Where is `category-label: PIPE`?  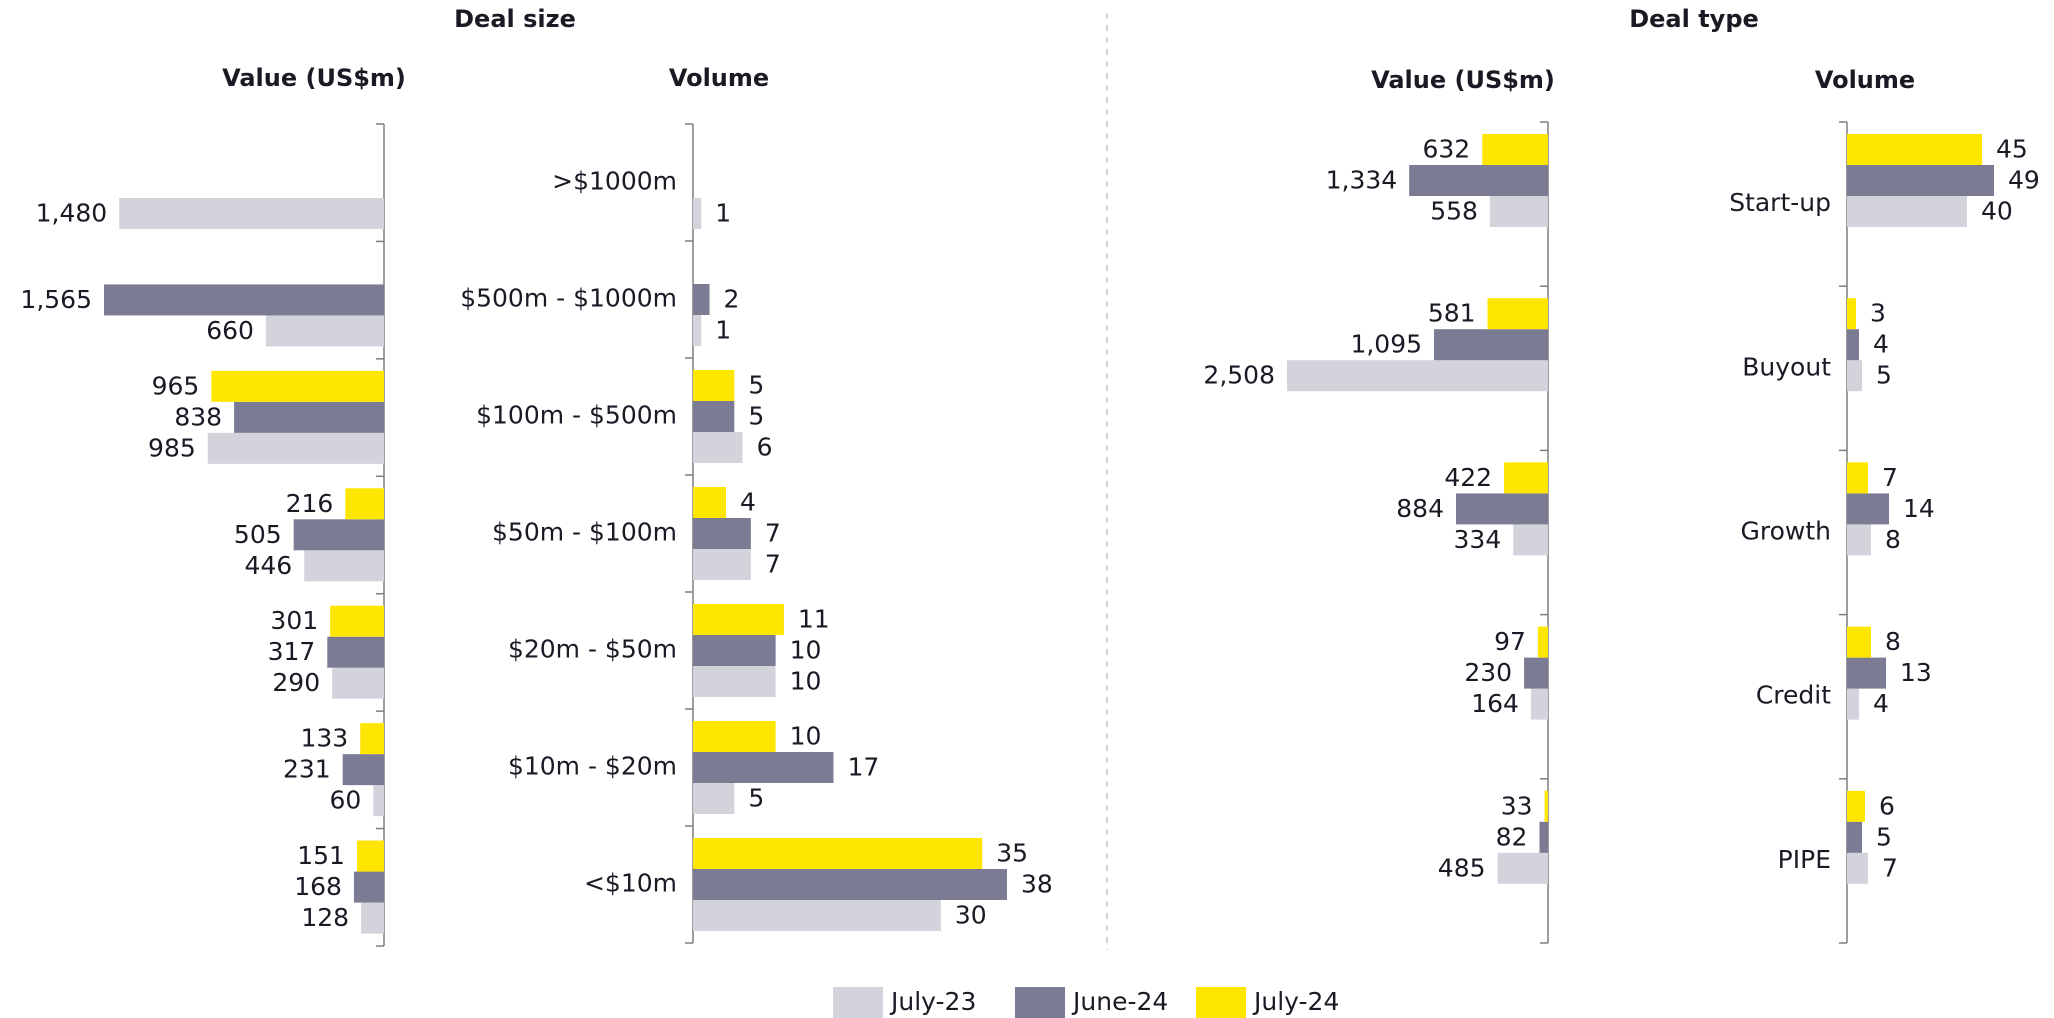 category-label: PIPE is located at coordinates (1804, 859).